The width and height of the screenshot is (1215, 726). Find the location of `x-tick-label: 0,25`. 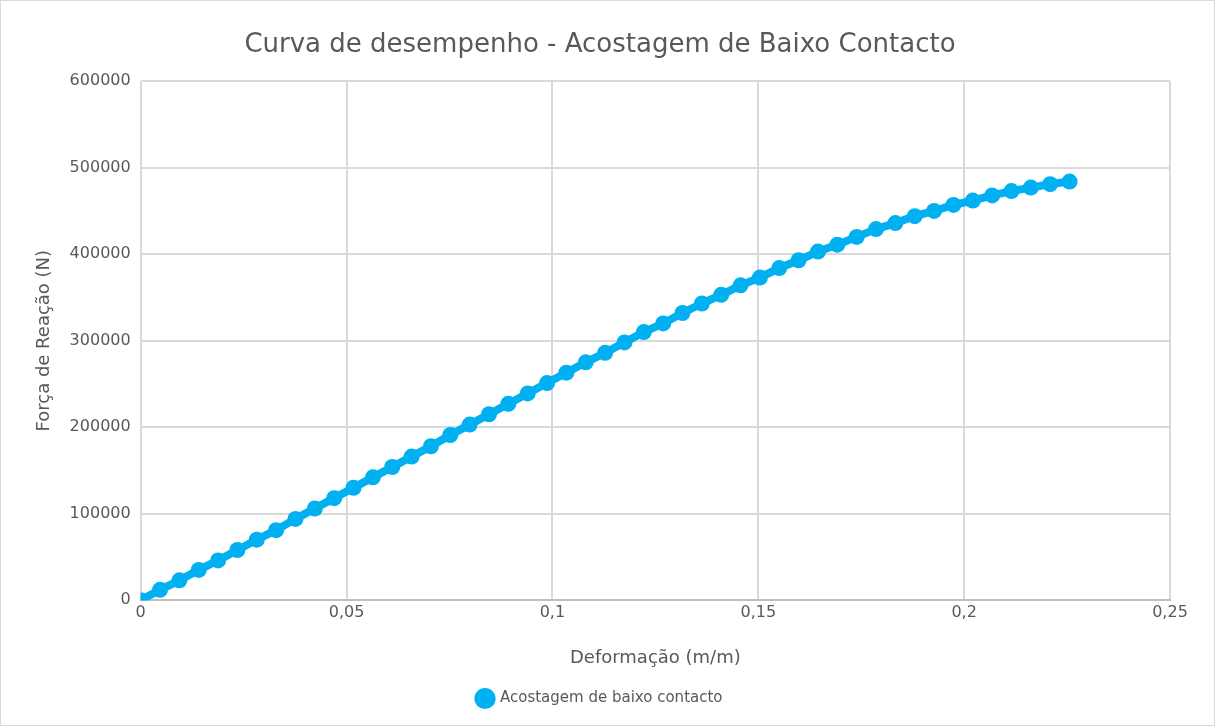

x-tick-label: 0,25 is located at coordinates (1170, 611).